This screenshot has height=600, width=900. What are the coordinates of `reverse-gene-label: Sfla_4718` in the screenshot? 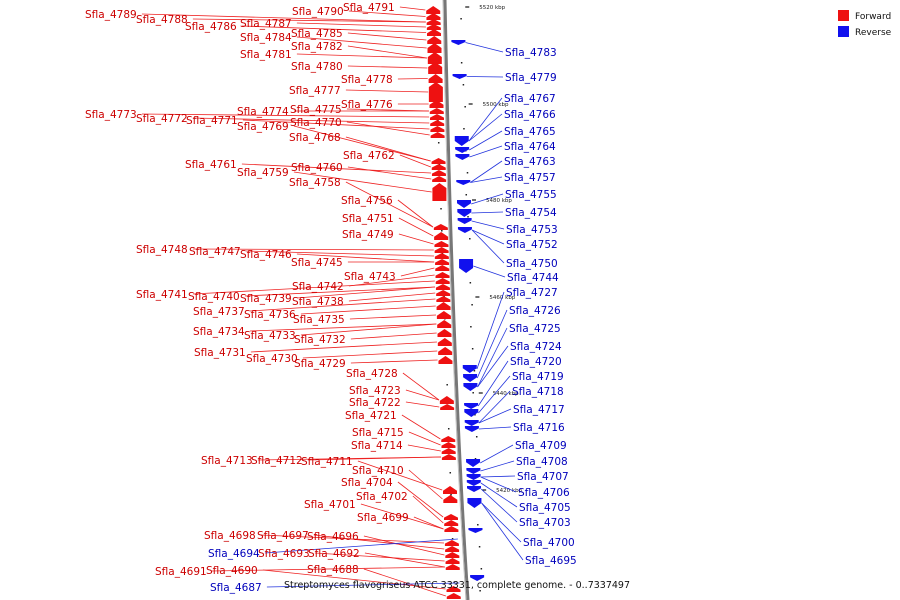 It's located at (538, 392).